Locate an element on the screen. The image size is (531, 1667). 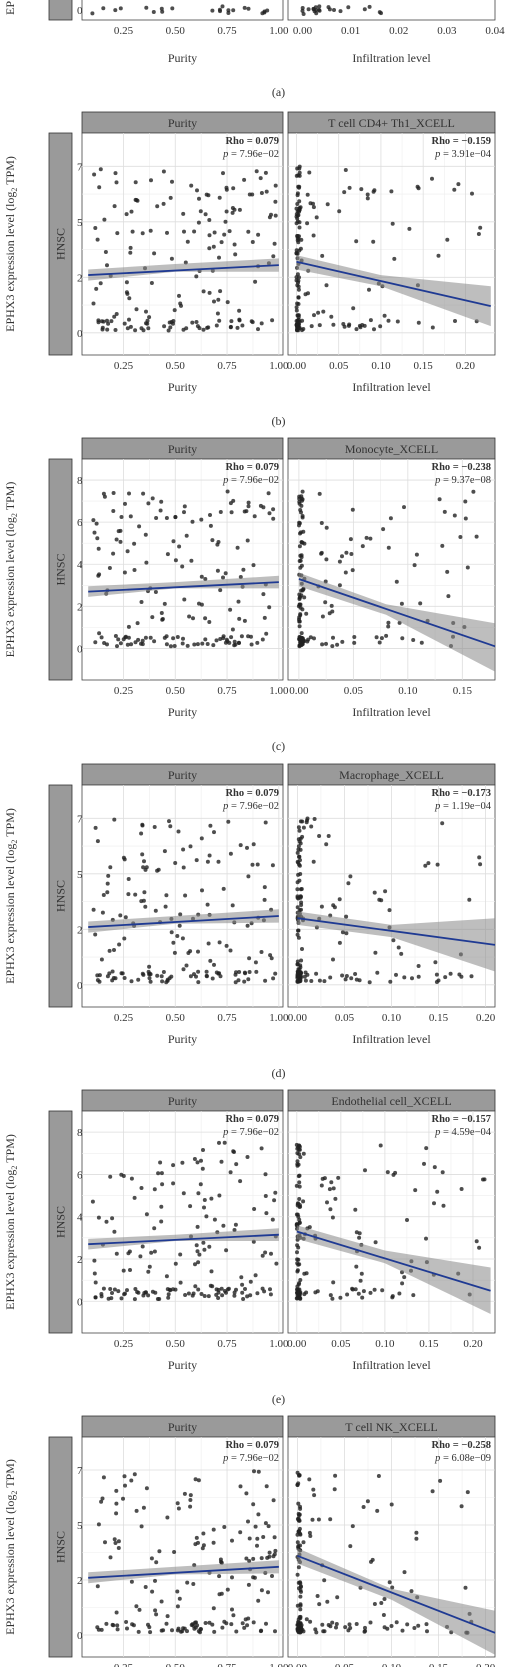
cancer-strip is located at coordinates (60, 10).